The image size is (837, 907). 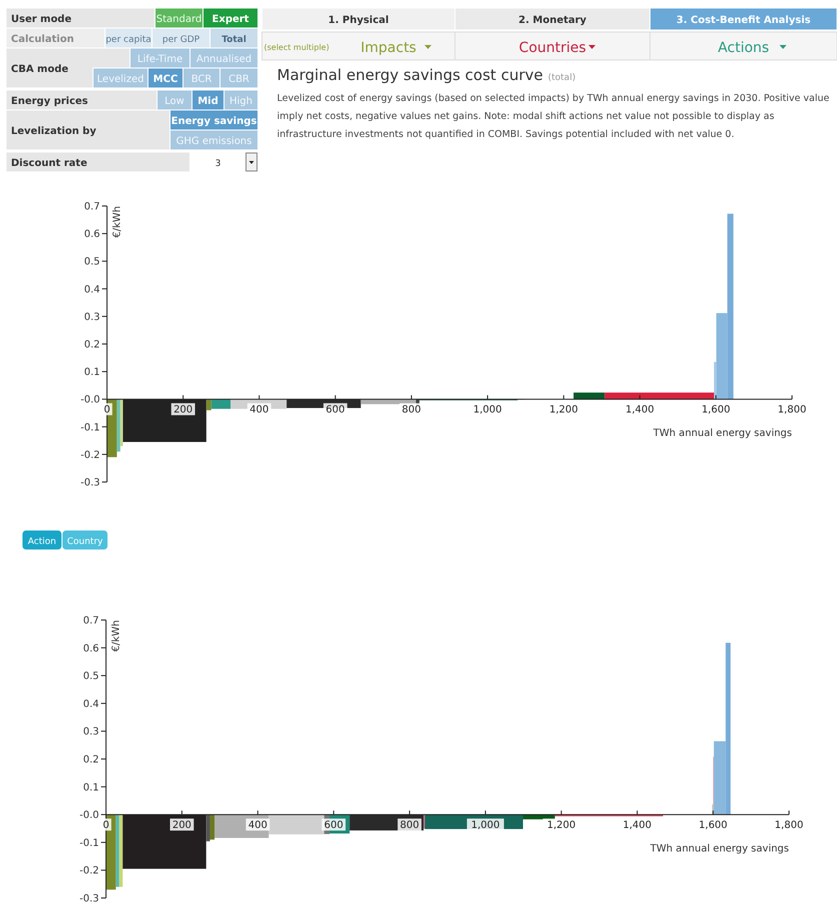 What do you see at coordinates (239, 79) in the screenshot?
I see `text: CBR` at bounding box center [239, 79].